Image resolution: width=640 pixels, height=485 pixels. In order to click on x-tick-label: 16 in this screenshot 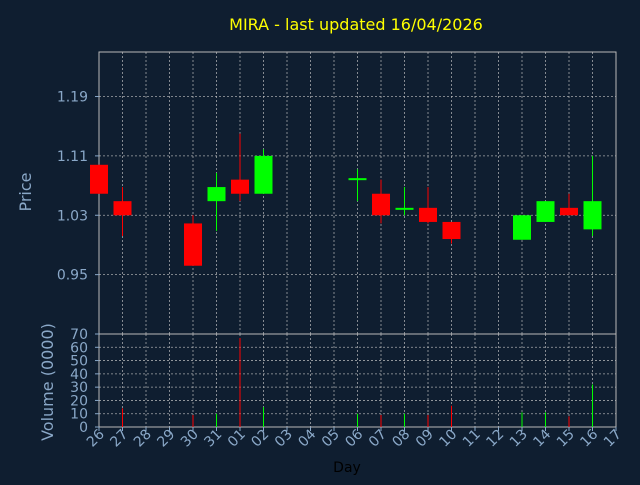, I will do `click(589, 438)`.